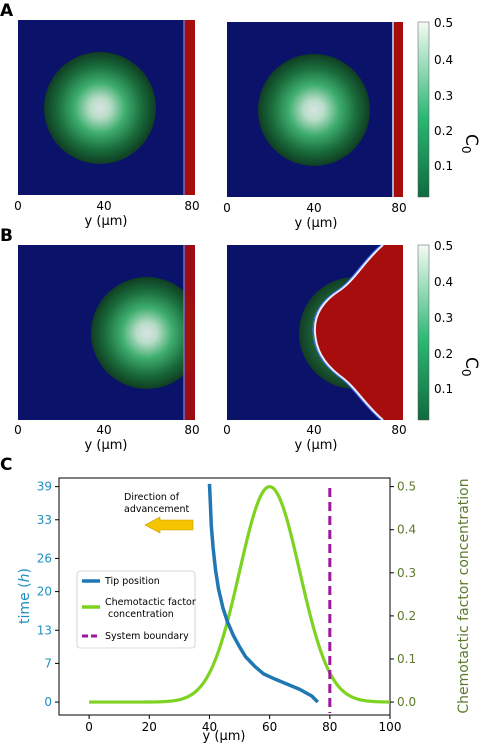  Describe the element at coordinates (25, 603) in the screenshot. I see `y-label-left-pre: time (` at that location.